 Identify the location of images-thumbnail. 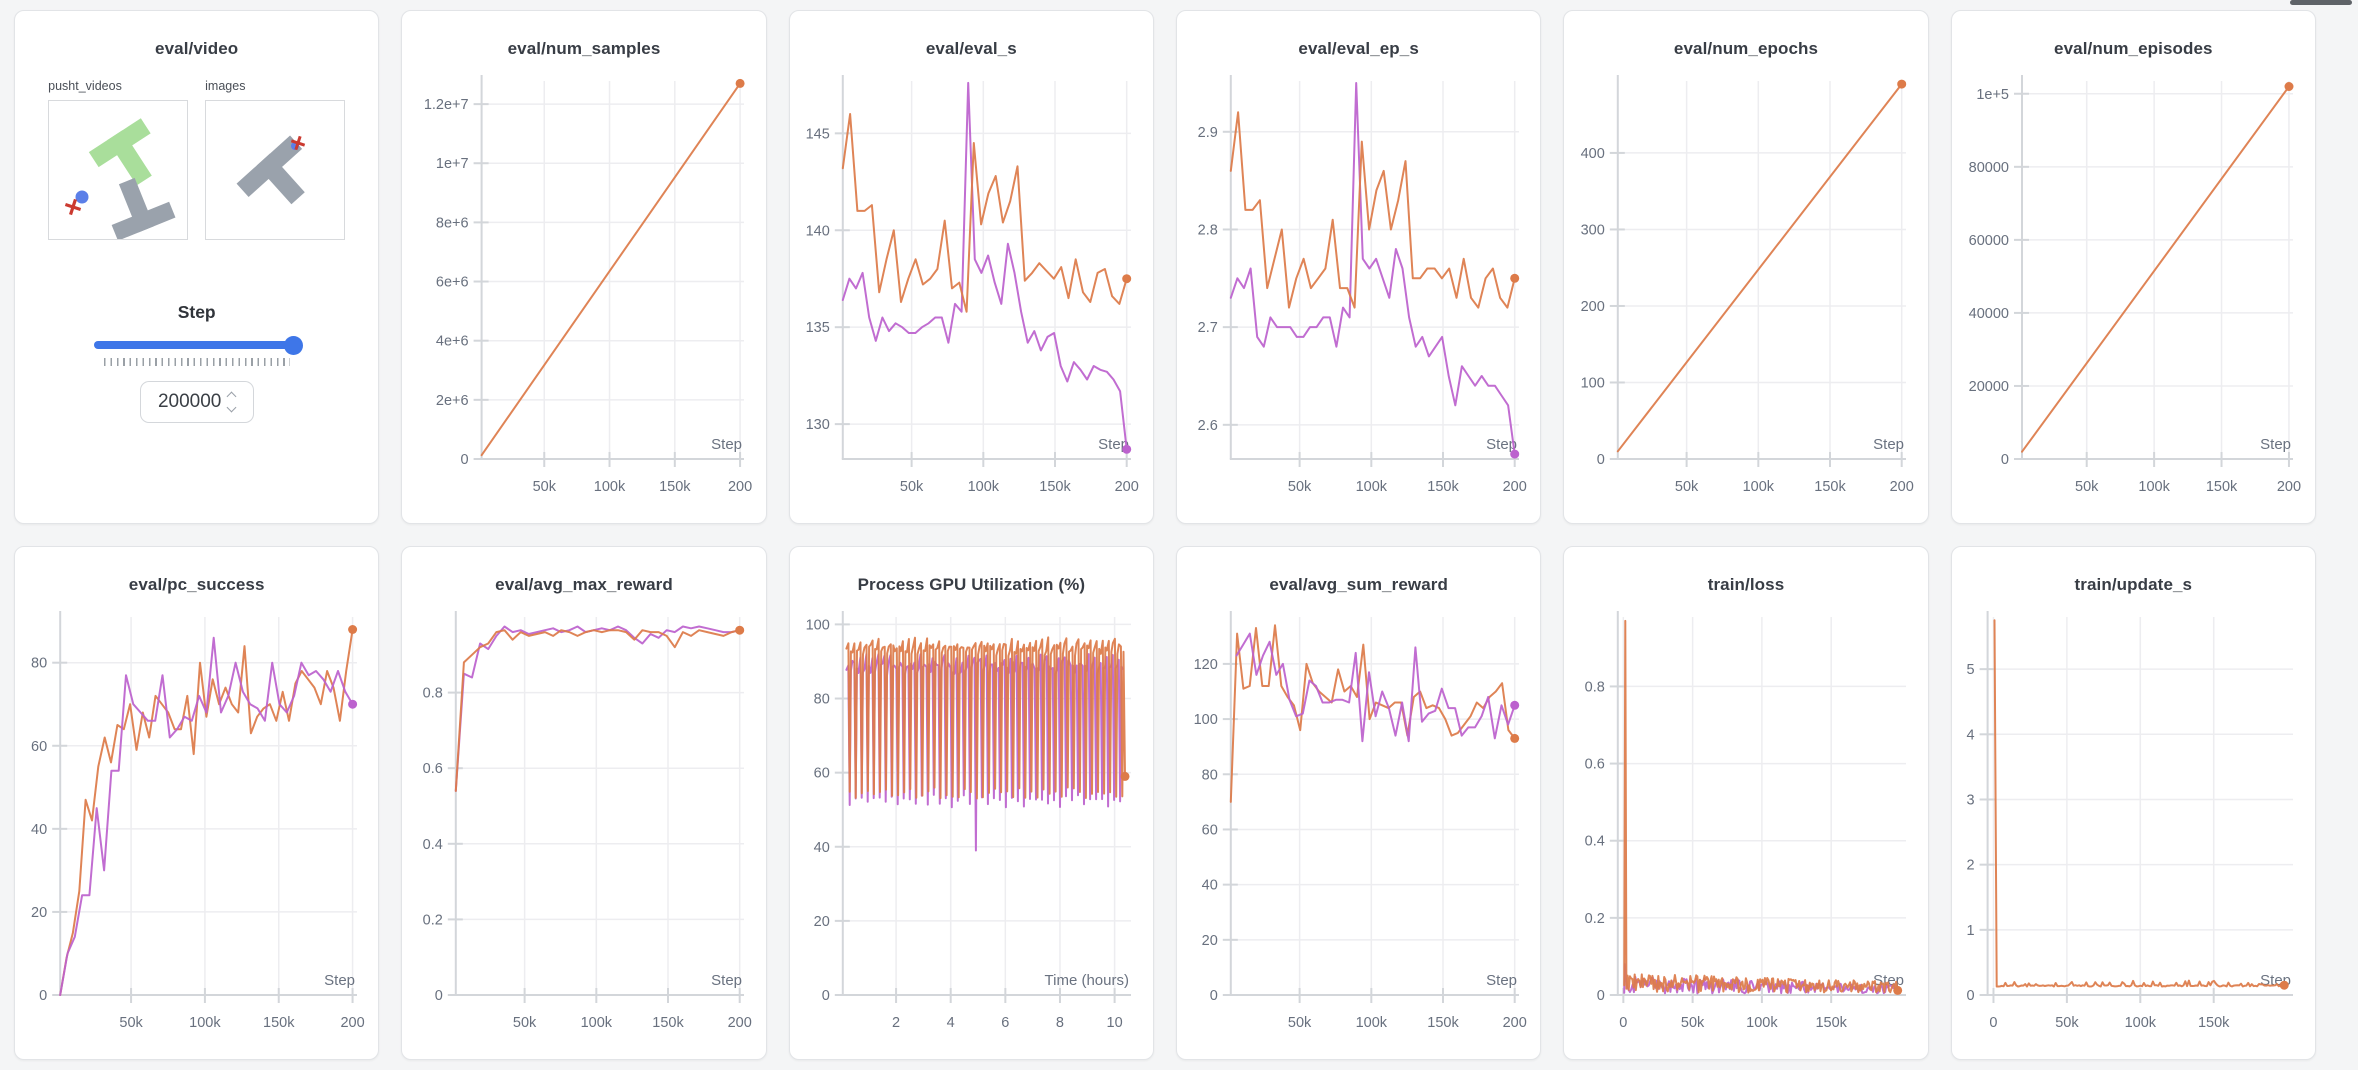
(275, 170).